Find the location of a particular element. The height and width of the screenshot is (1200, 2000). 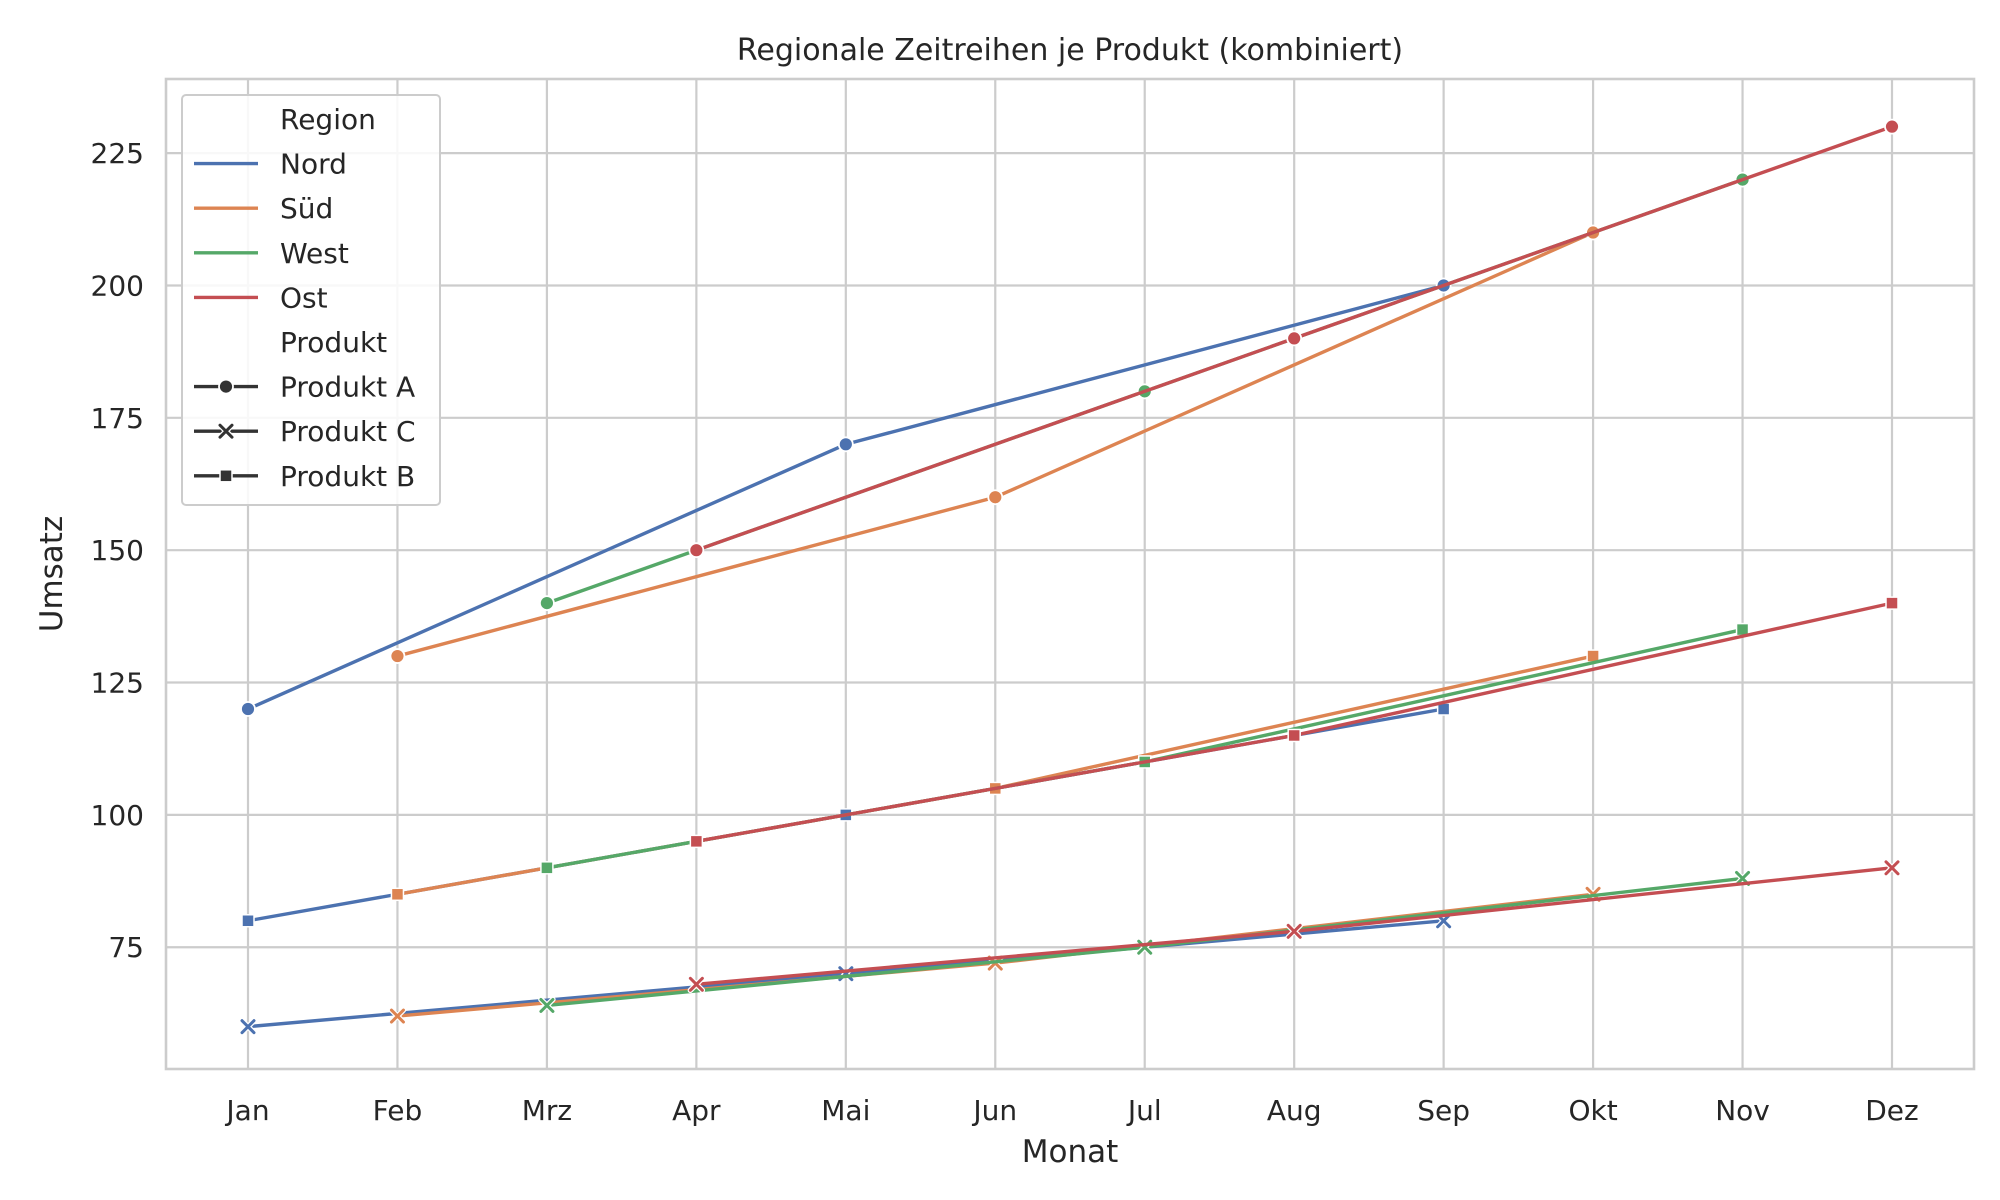

legend-label: West is located at coordinates (314, 253).